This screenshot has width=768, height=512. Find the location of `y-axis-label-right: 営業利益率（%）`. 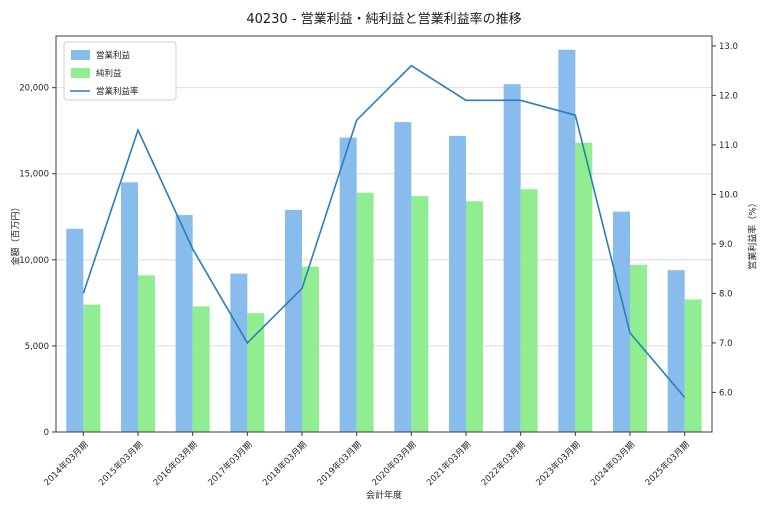

y-axis-label-right: 営業利益率（%） is located at coordinates (753, 234).